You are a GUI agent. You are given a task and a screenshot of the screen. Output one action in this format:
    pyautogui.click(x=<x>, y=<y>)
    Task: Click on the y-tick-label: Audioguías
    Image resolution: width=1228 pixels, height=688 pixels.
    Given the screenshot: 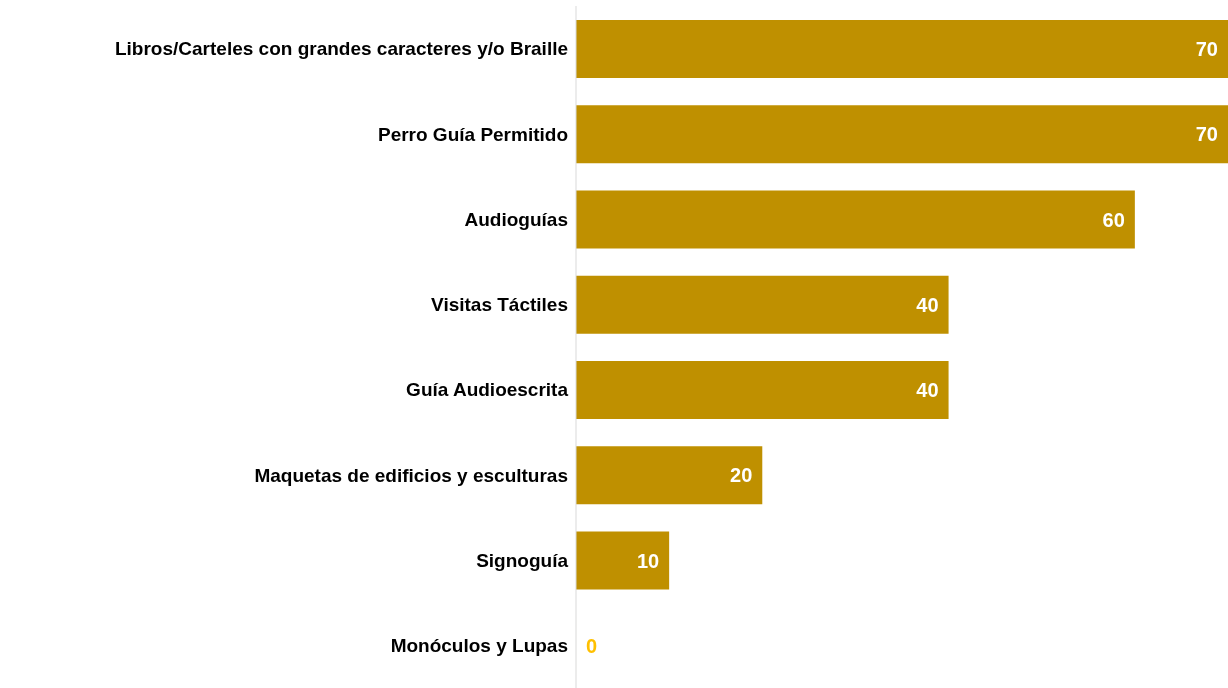 What is the action you would take?
    pyautogui.click(x=516, y=219)
    